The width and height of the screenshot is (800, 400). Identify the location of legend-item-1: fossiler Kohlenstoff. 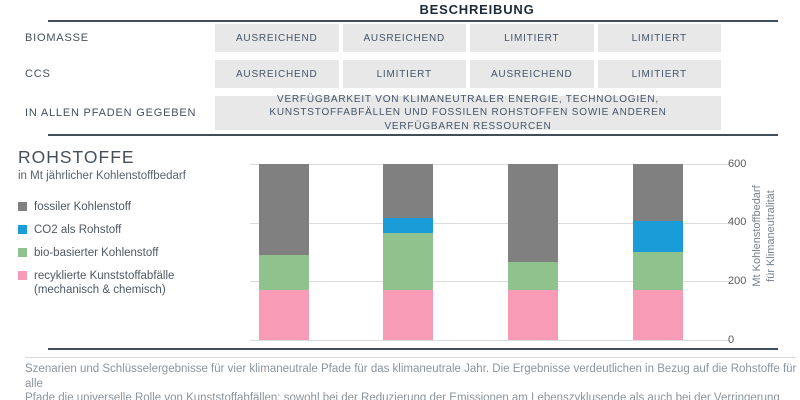
(96, 207).